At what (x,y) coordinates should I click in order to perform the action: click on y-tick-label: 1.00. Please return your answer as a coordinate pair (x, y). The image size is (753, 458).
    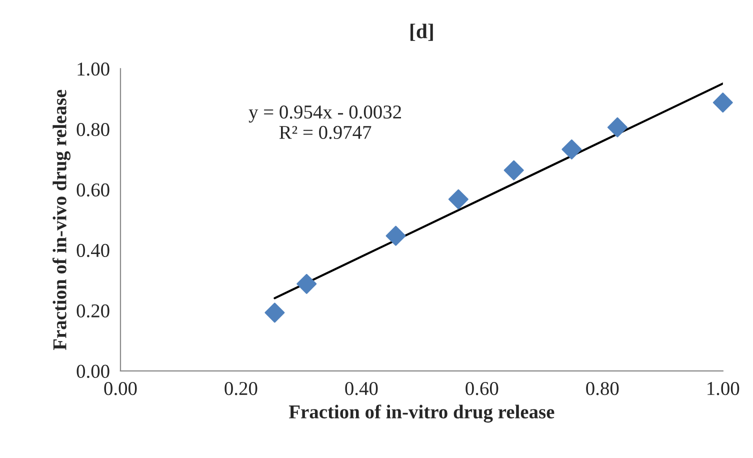
    Looking at the image, I should click on (94, 69).